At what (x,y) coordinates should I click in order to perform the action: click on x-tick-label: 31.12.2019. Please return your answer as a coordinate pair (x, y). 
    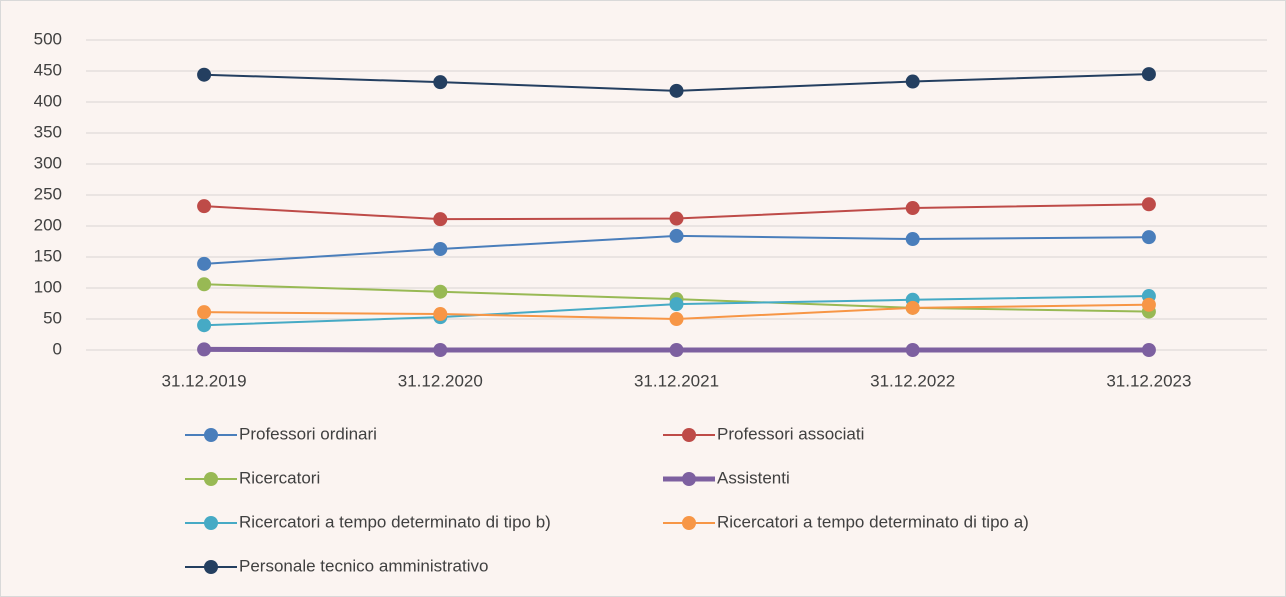
    Looking at the image, I should click on (204, 380).